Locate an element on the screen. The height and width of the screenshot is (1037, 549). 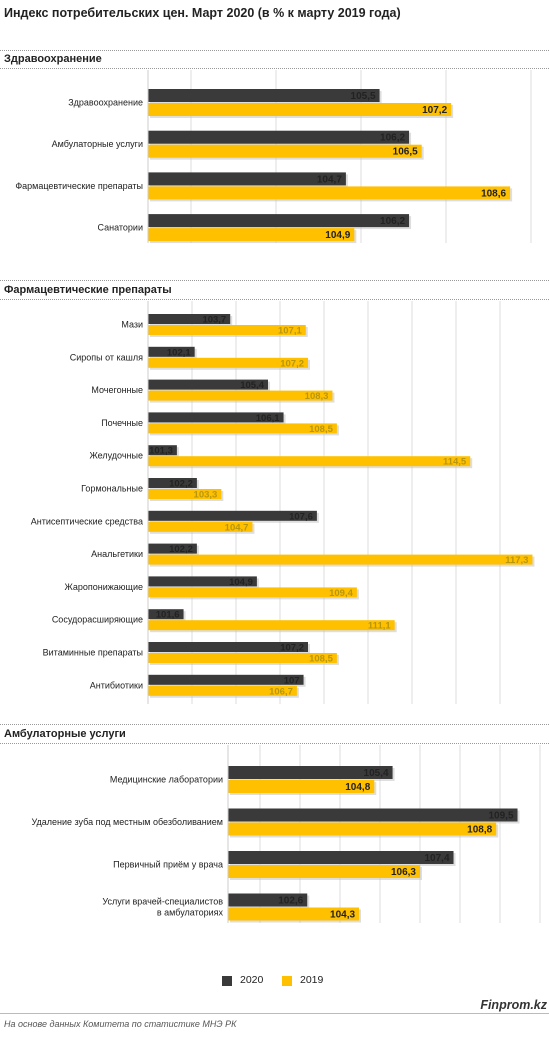
value-label-2019: 108,6 is located at coordinates (493, 193).